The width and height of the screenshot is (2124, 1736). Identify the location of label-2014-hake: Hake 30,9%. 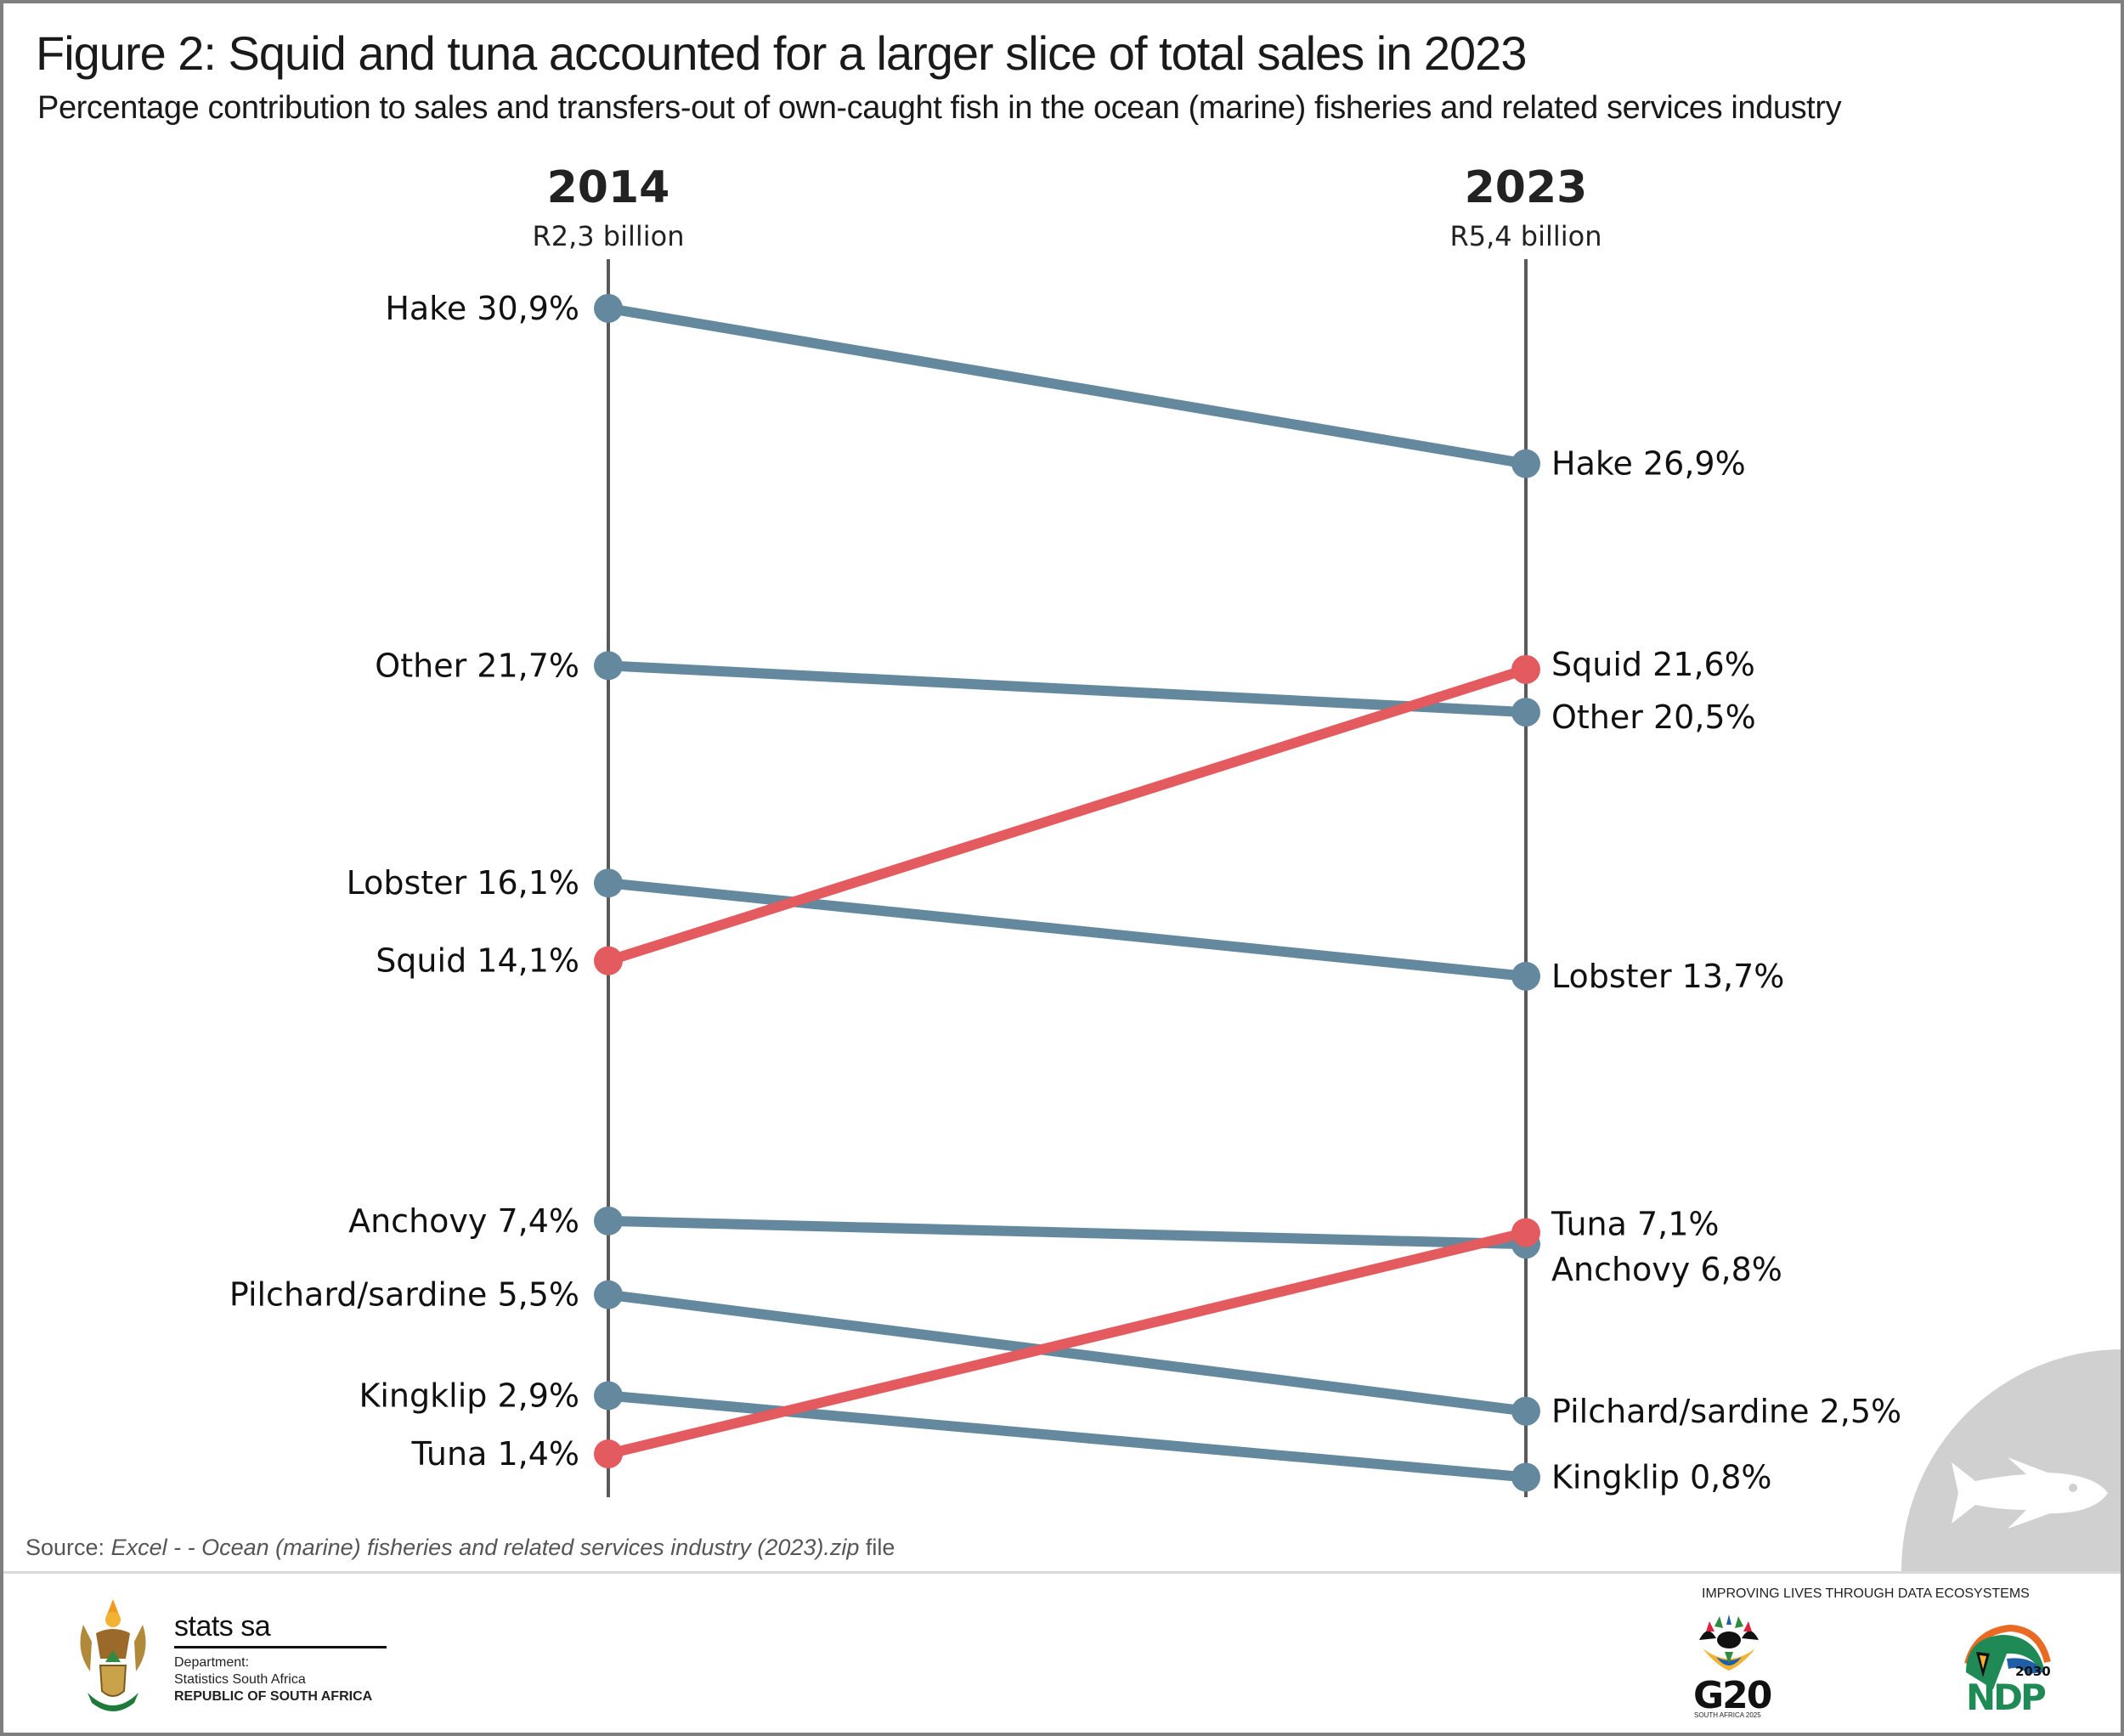
(482, 309).